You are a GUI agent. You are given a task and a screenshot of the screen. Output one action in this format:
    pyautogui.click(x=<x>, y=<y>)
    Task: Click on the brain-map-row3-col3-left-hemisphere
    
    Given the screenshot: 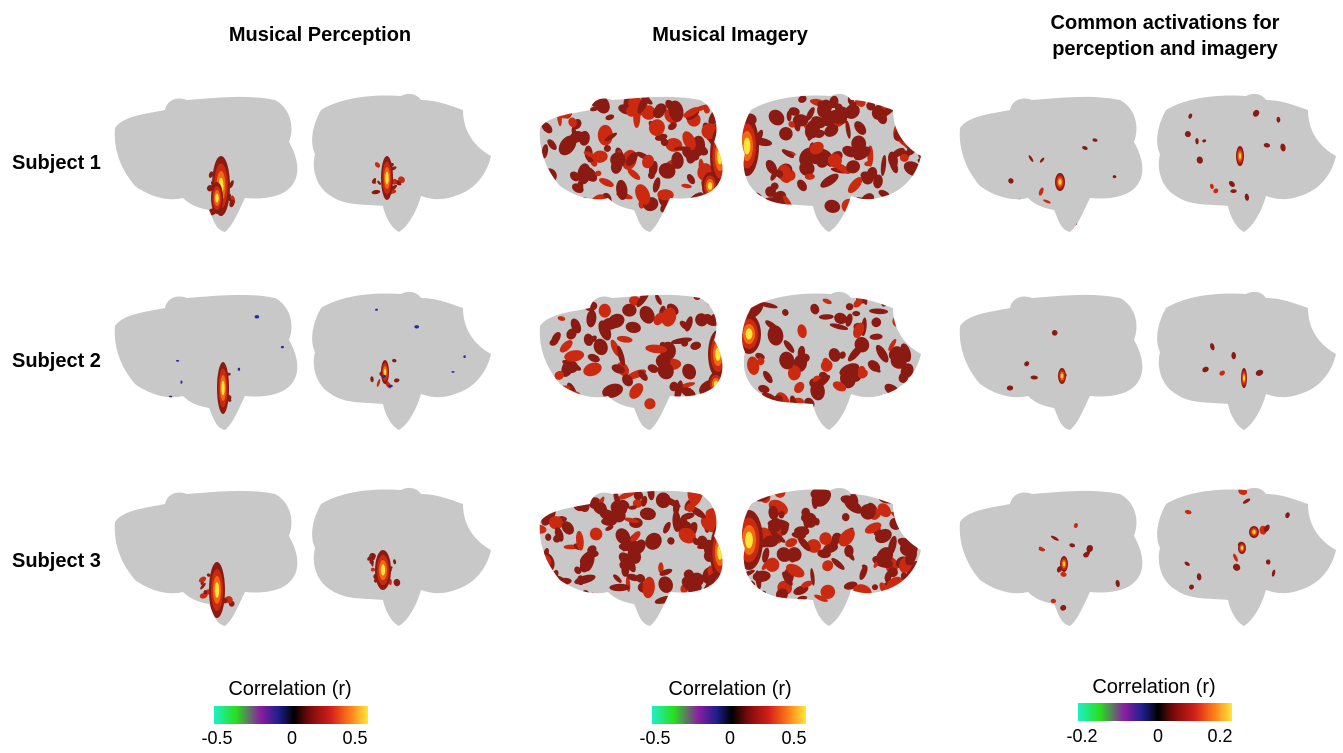 What is the action you would take?
    pyautogui.click(x=1051, y=558)
    